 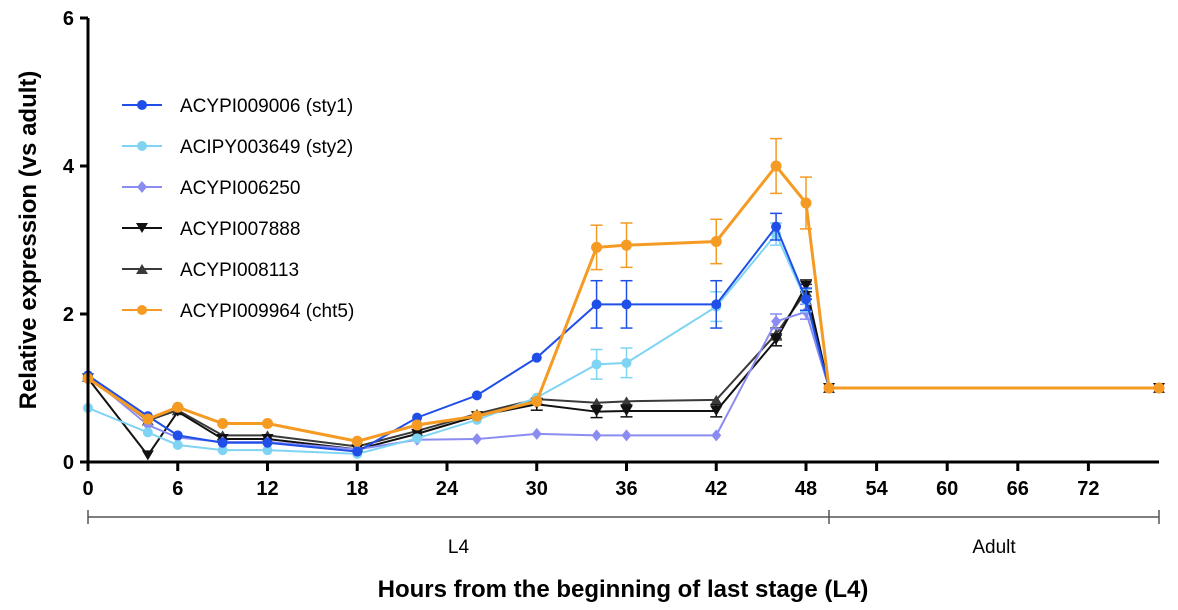 What do you see at coordinates (239, 270) in the screenshot?
I see `legend-label: ACYPI008113` at bounding box center [239, 270].